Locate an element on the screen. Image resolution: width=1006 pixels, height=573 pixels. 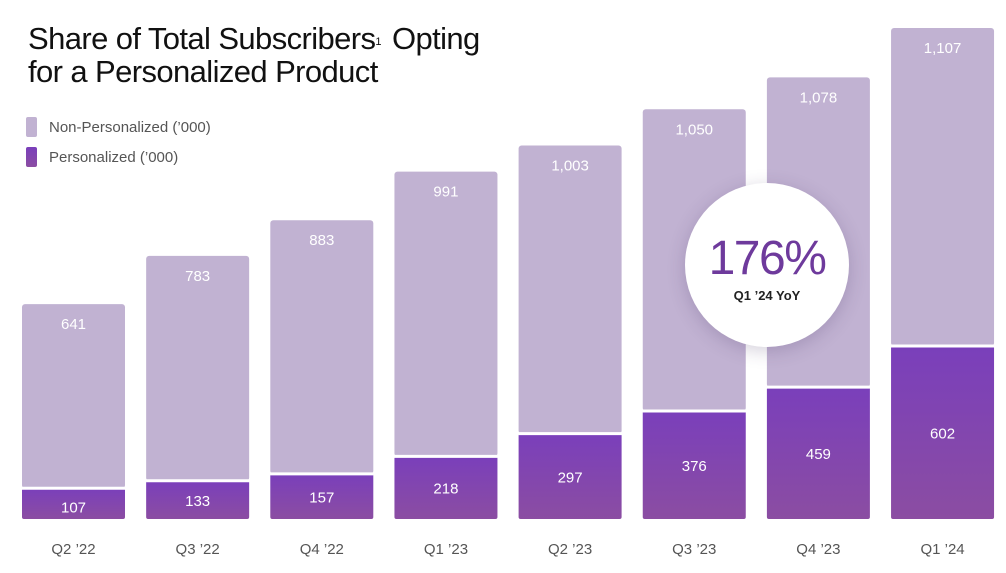
label-non-personalized-q4-22: 883 is located at coordinates (321, 240).